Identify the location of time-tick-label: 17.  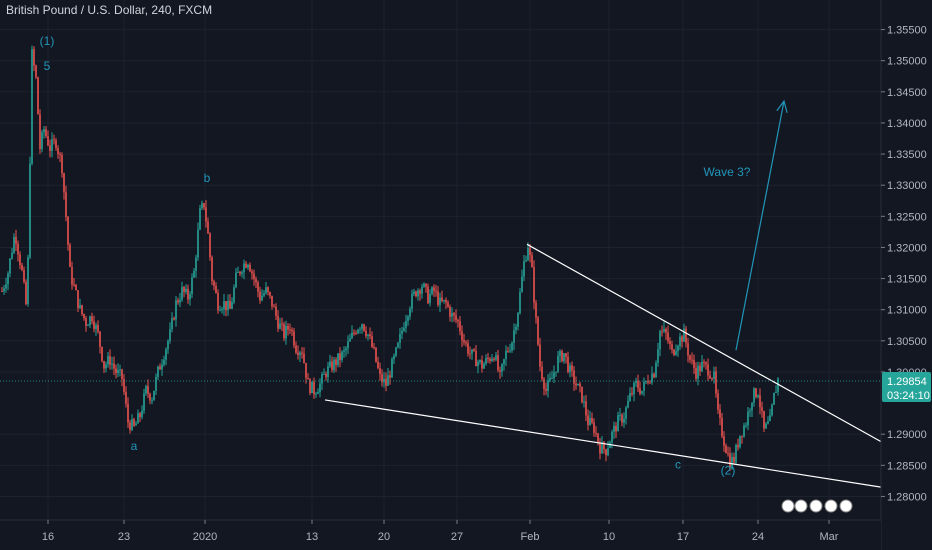
(683, 537).